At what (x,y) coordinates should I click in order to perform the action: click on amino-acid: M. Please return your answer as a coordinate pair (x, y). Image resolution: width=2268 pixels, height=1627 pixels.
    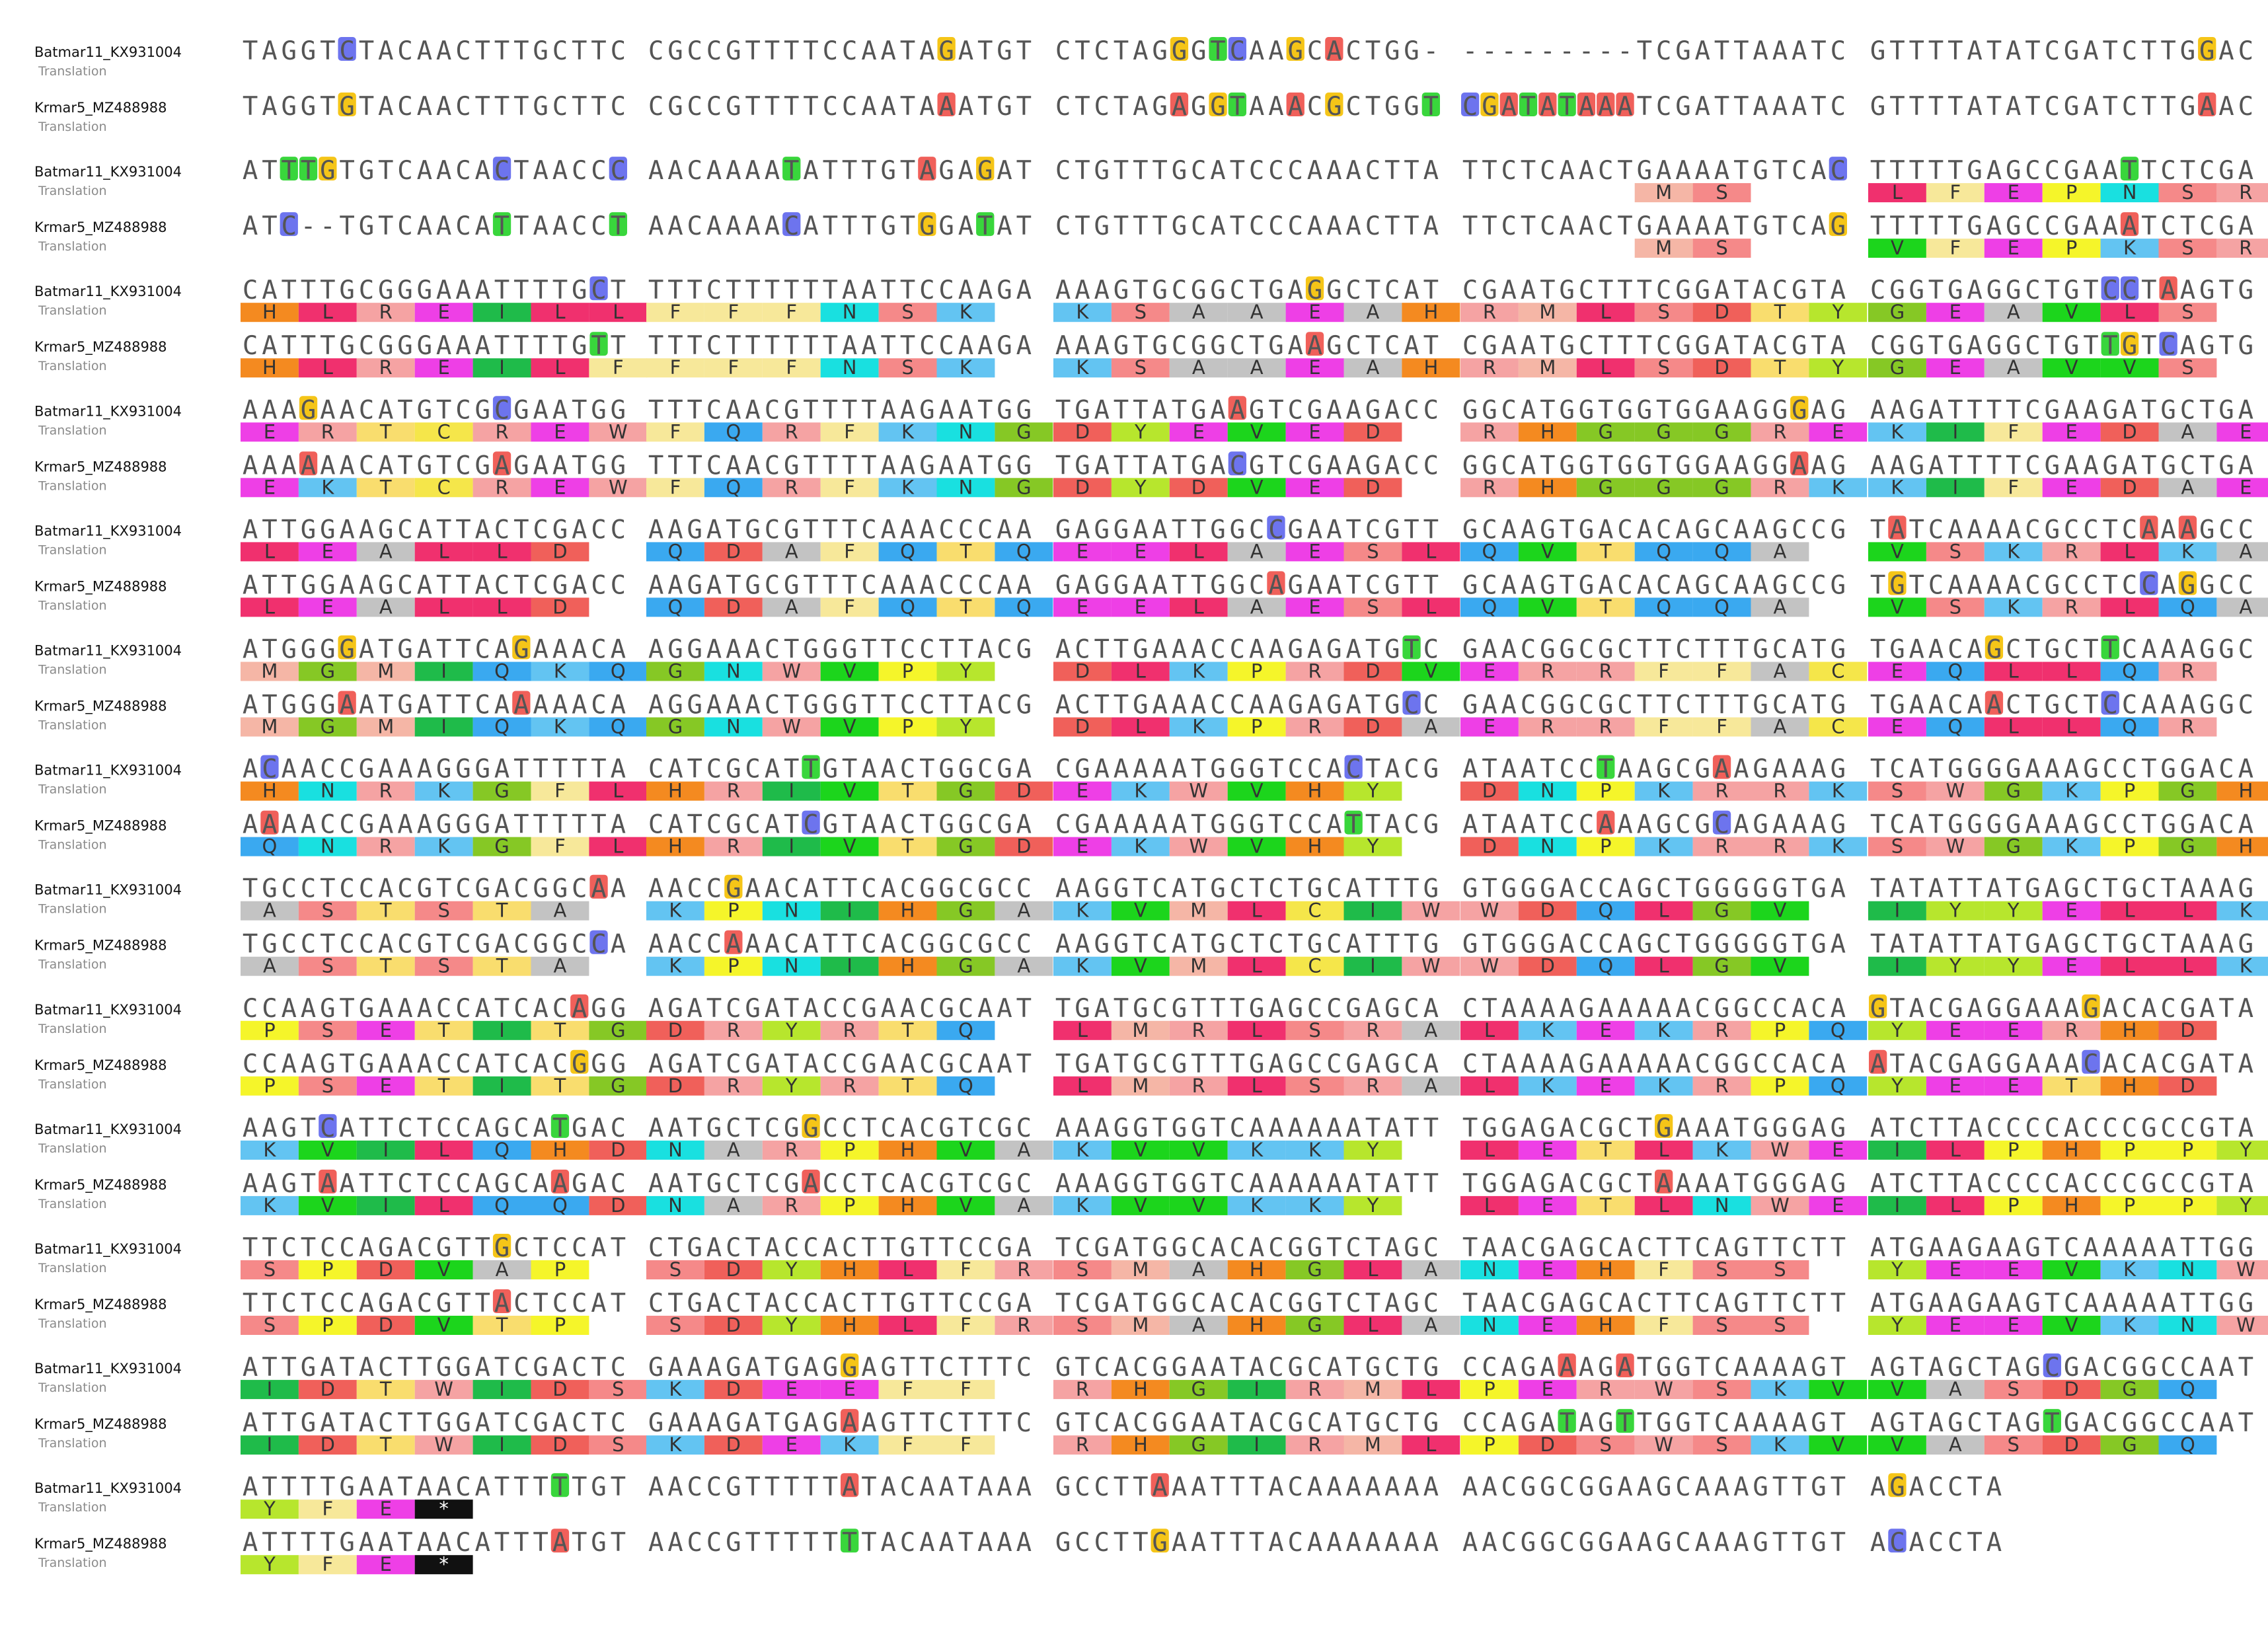
    Looking at the image, I should click on (1547, 367).